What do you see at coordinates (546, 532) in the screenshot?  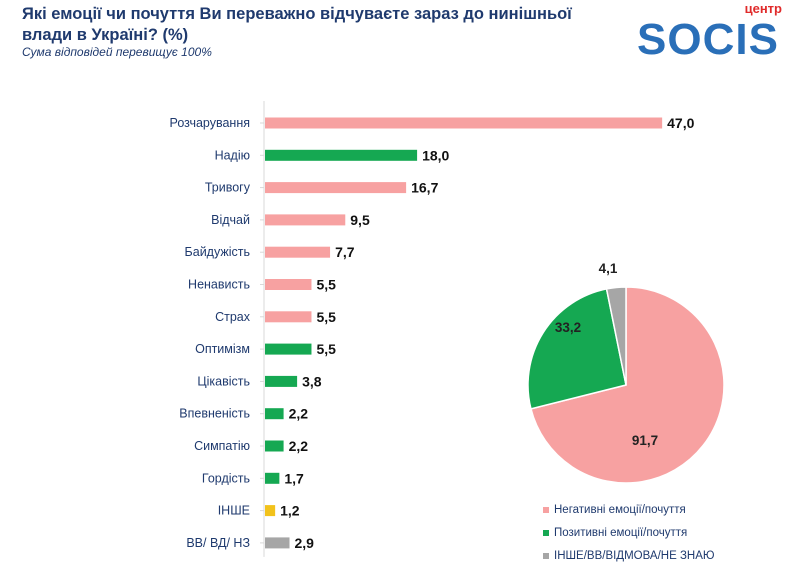 I see `legend-swatch-positive` at bounding box center [546, 532].